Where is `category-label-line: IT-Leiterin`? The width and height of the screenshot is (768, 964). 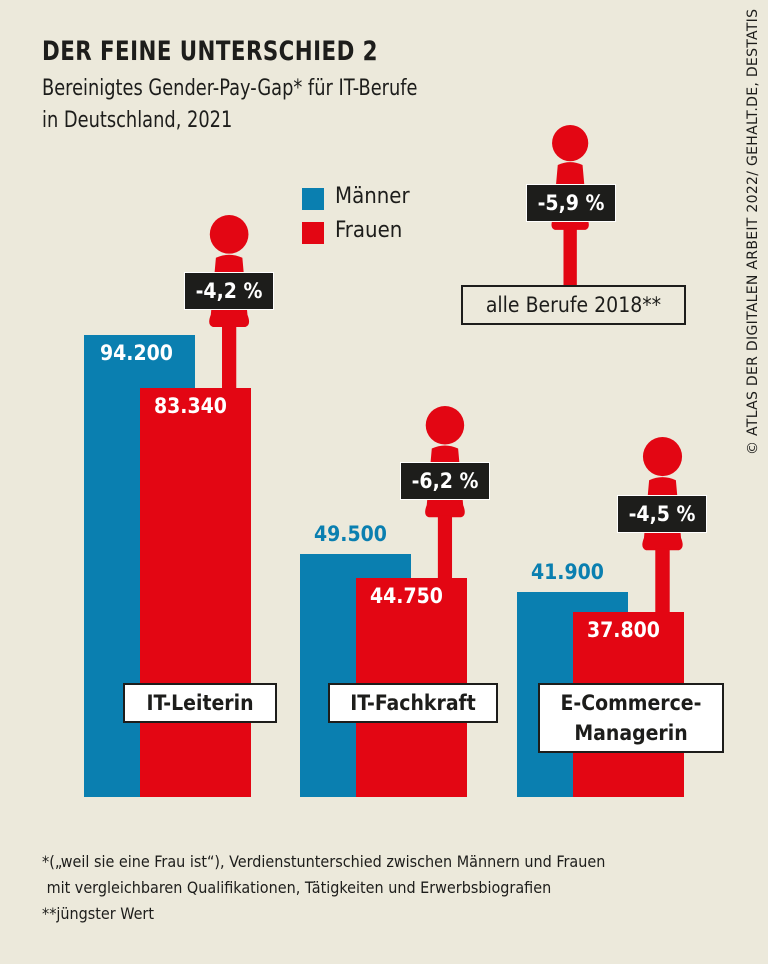
category-label-line: IT-Leiterin is located at coordinates (200, 703).